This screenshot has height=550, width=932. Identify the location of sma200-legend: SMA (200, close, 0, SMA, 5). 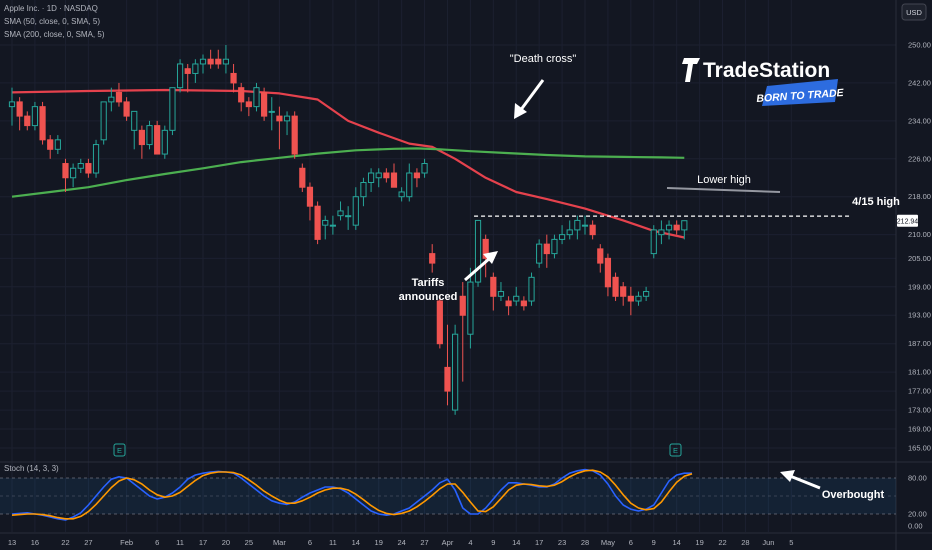
(54, 34).